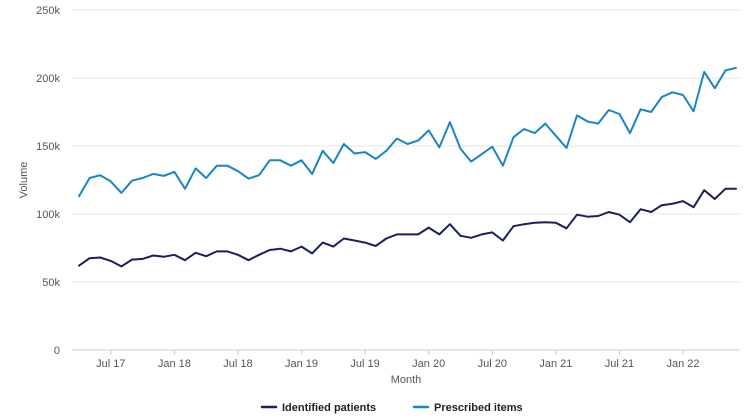 Image resolution: width=752 pixels, height=418 pixels. I want to click on x-tick-label: Jan 20, so click(428, 364).